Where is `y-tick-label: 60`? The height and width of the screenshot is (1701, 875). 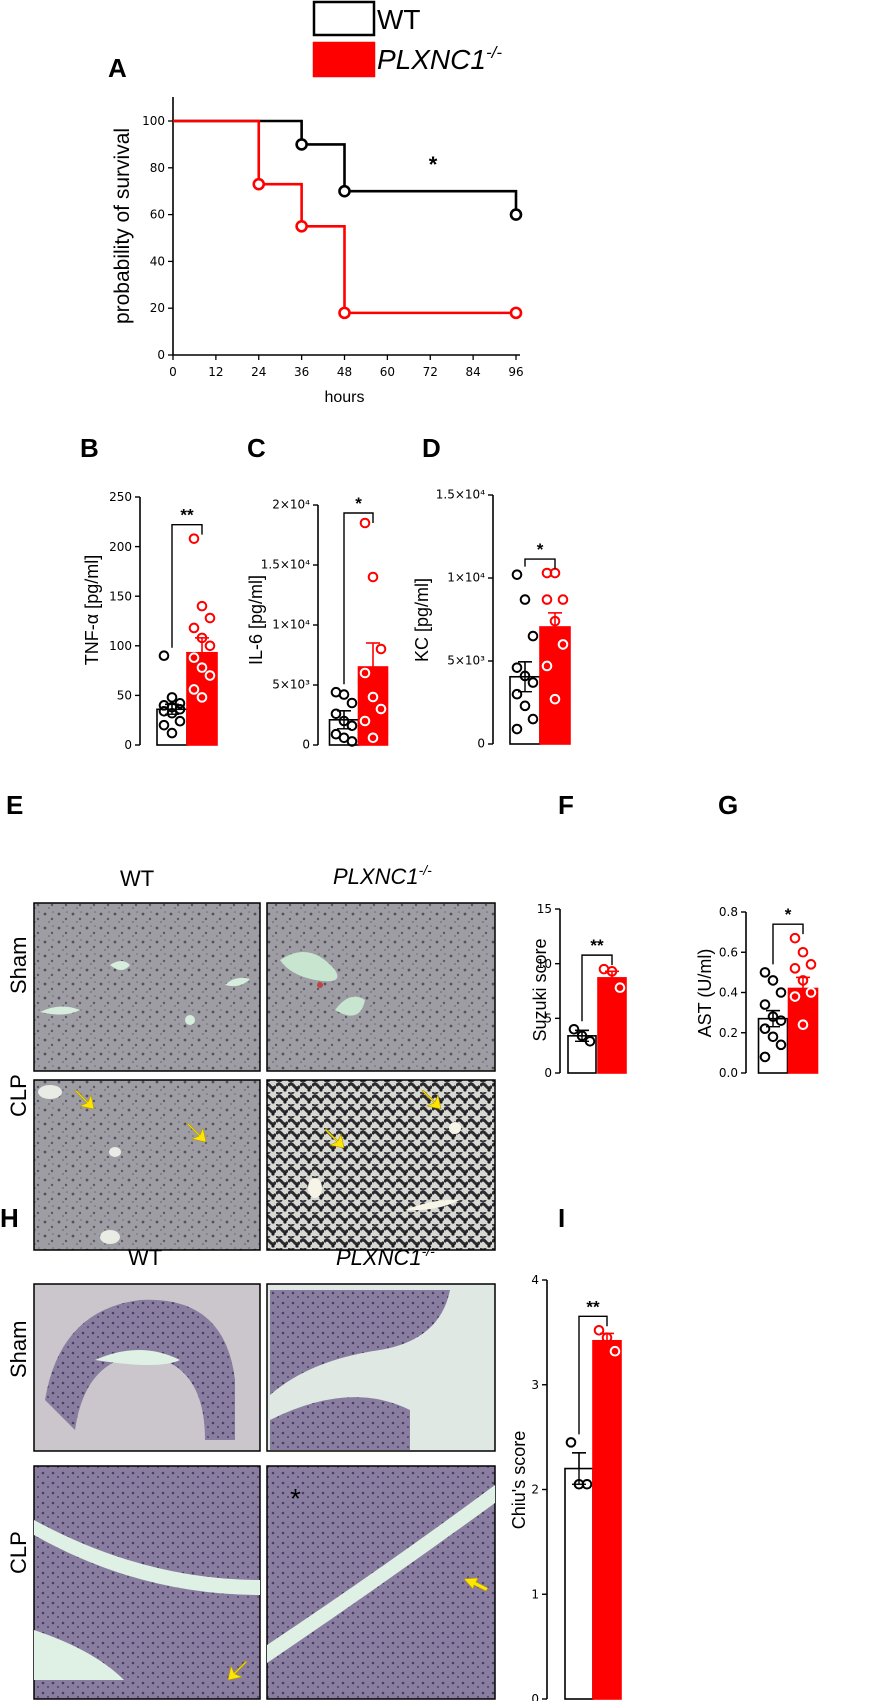 y-tick-label: 60 is located at coordinates (157, 215).